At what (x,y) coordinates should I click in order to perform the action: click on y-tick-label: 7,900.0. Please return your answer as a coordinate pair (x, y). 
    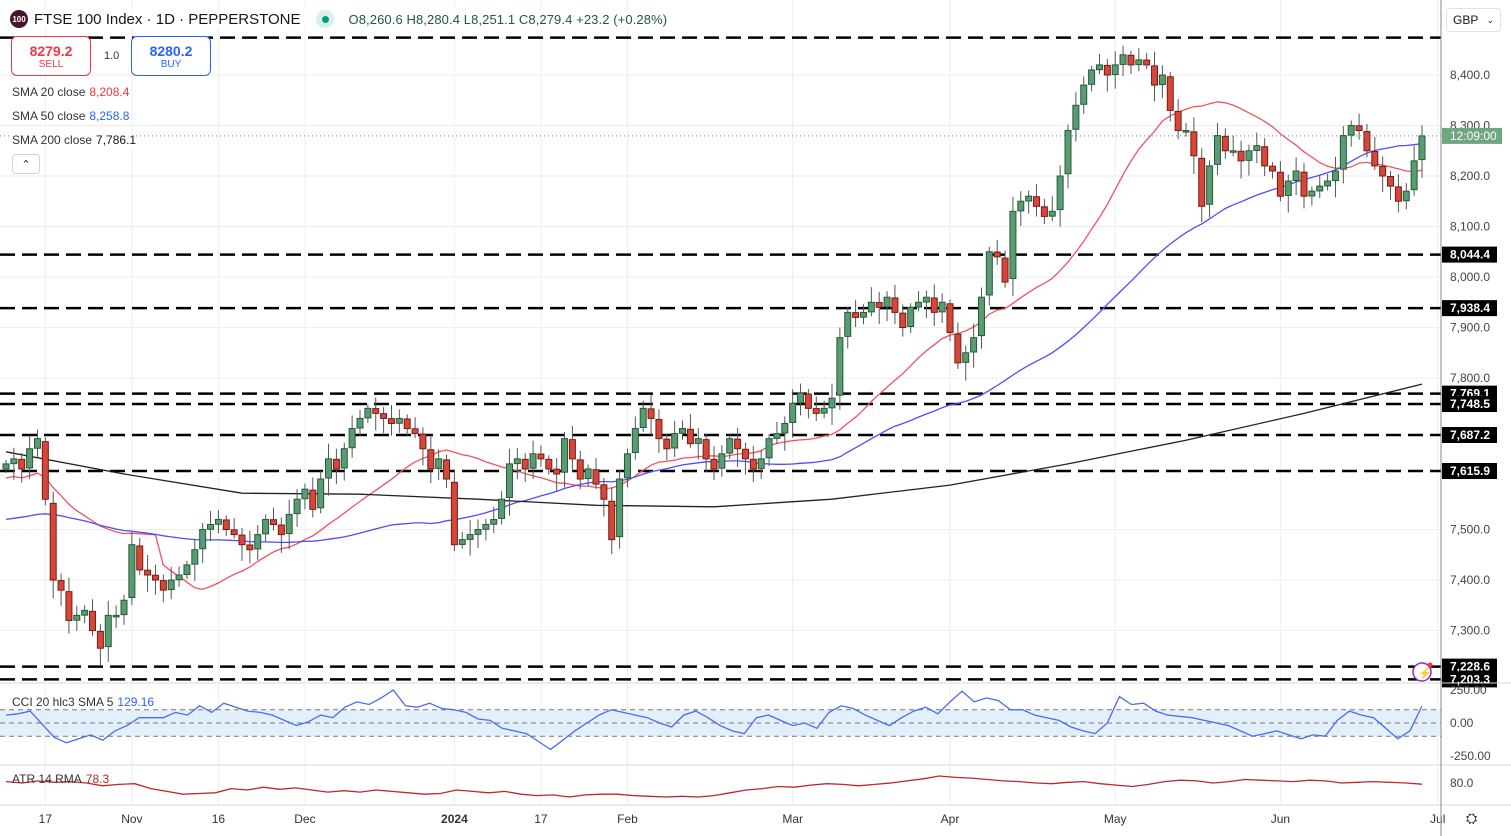
    Looking at the image, I should click on (1470, 328).